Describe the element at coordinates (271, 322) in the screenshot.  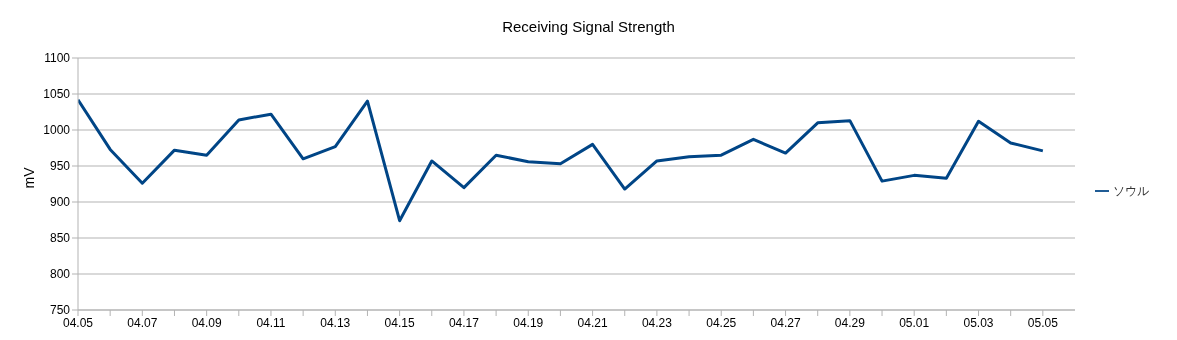
I see `x-tick-label: 04.11` at that location.